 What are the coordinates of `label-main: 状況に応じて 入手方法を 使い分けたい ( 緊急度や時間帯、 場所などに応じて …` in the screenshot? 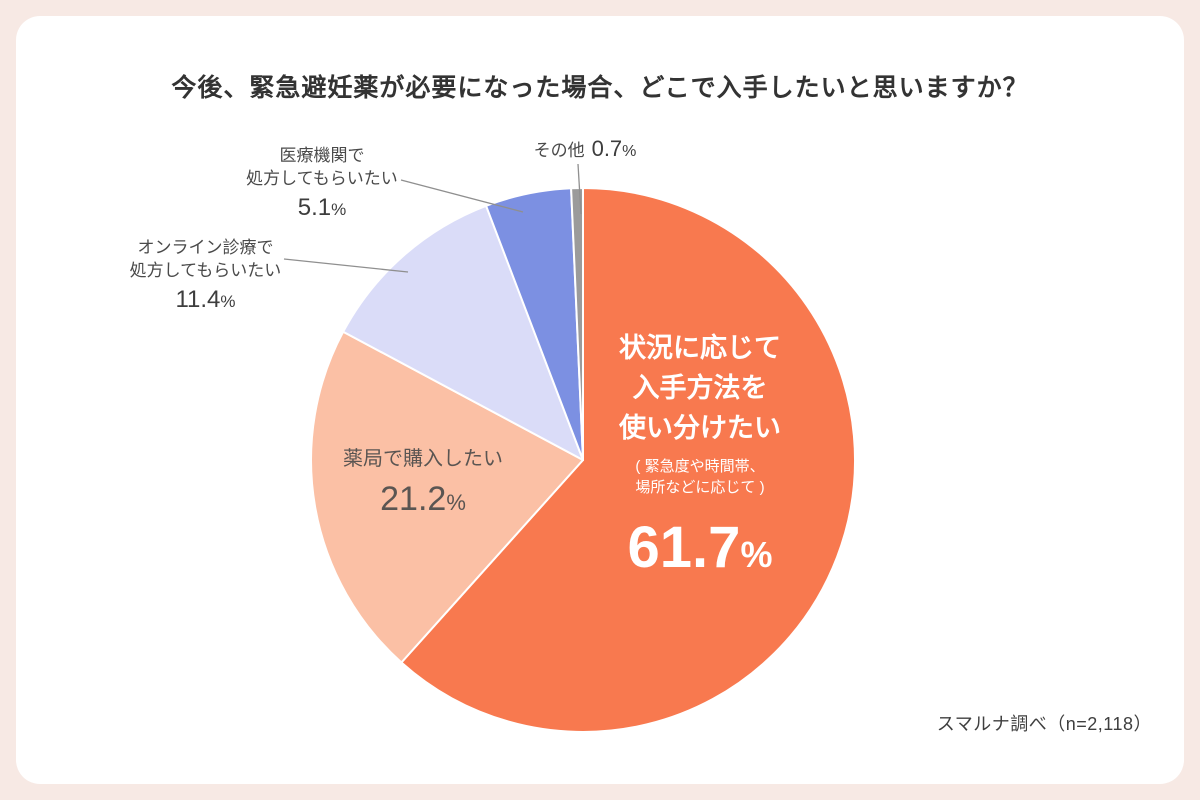 It's located at (700, 454).